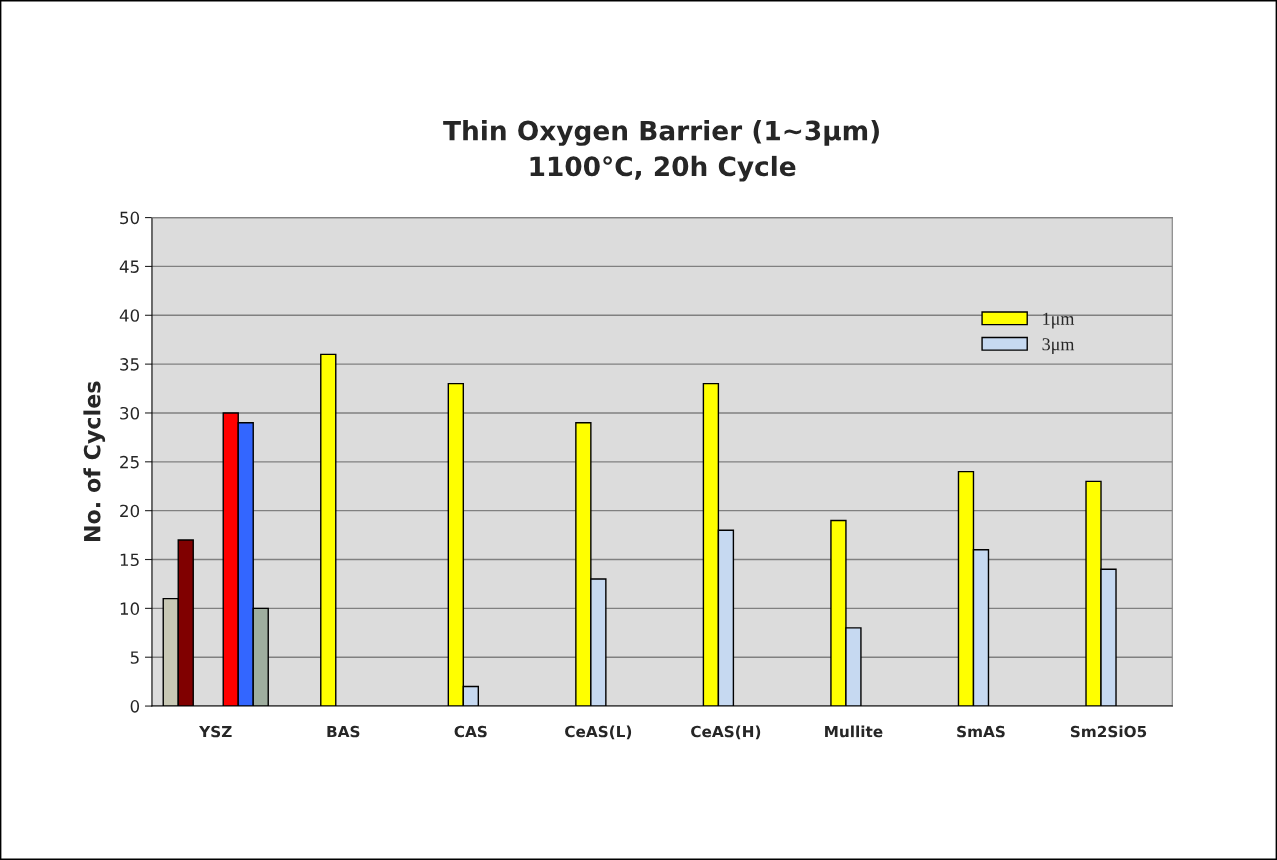 This screenshot has height=860, width=1277. What do you see at coordinates (215, 731) in the screenshot?
I see `x-tick-label: YSZ` at bounding box center [215, 731].